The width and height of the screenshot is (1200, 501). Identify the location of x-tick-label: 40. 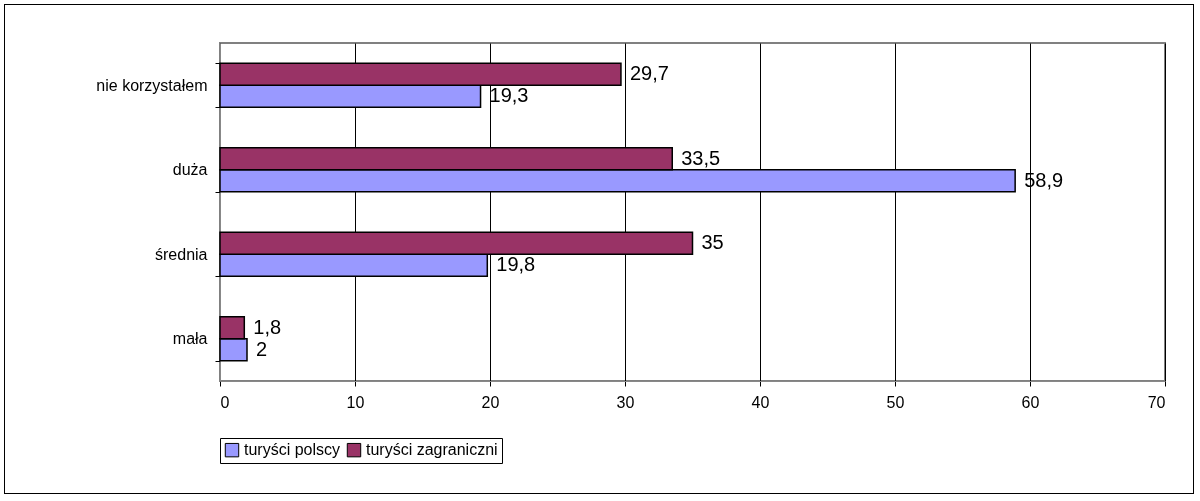
(760, 402).